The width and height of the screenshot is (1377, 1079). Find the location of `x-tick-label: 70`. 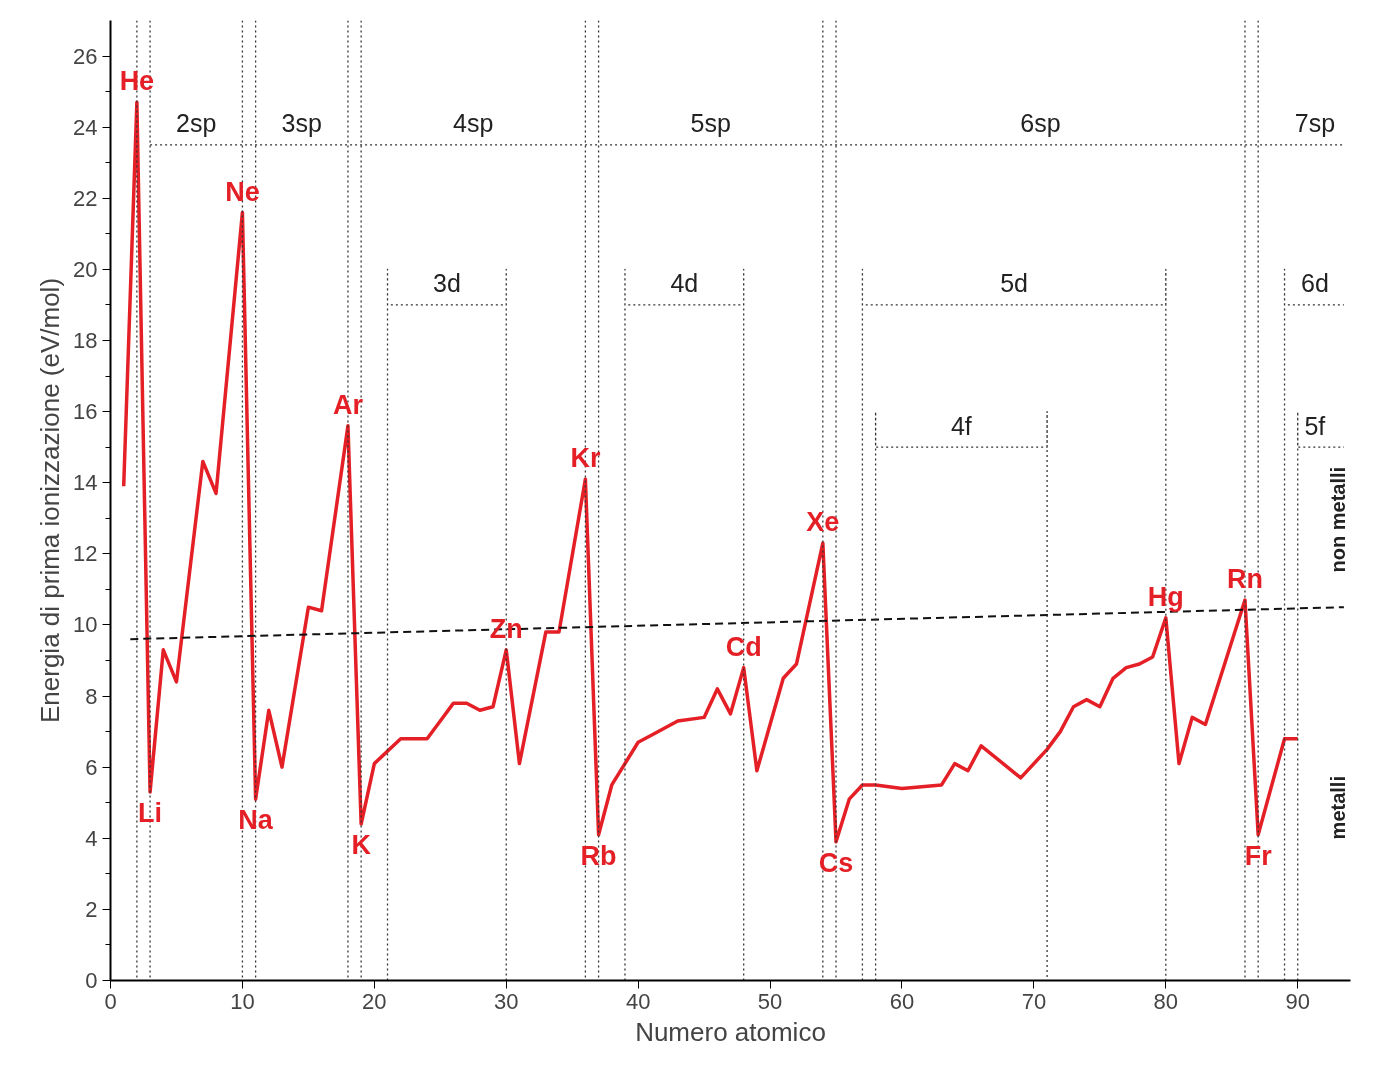

x-tick-label: 70 is located at coordinates (1034, 1001).